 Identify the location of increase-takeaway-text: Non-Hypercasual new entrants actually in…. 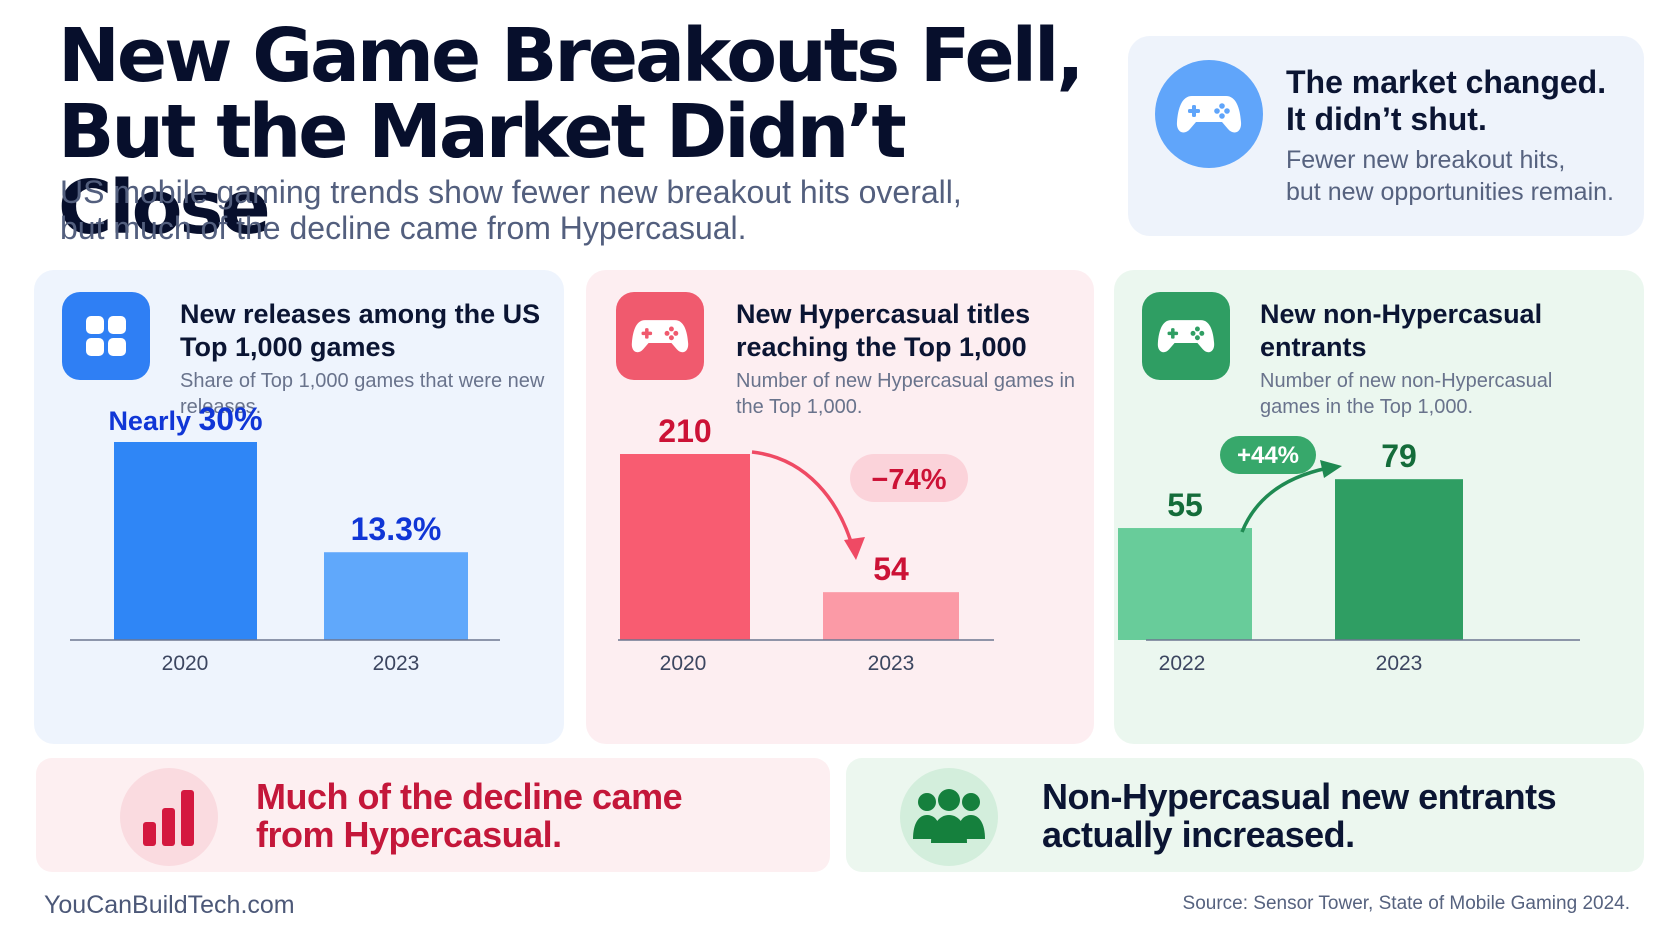
(1337, 816).